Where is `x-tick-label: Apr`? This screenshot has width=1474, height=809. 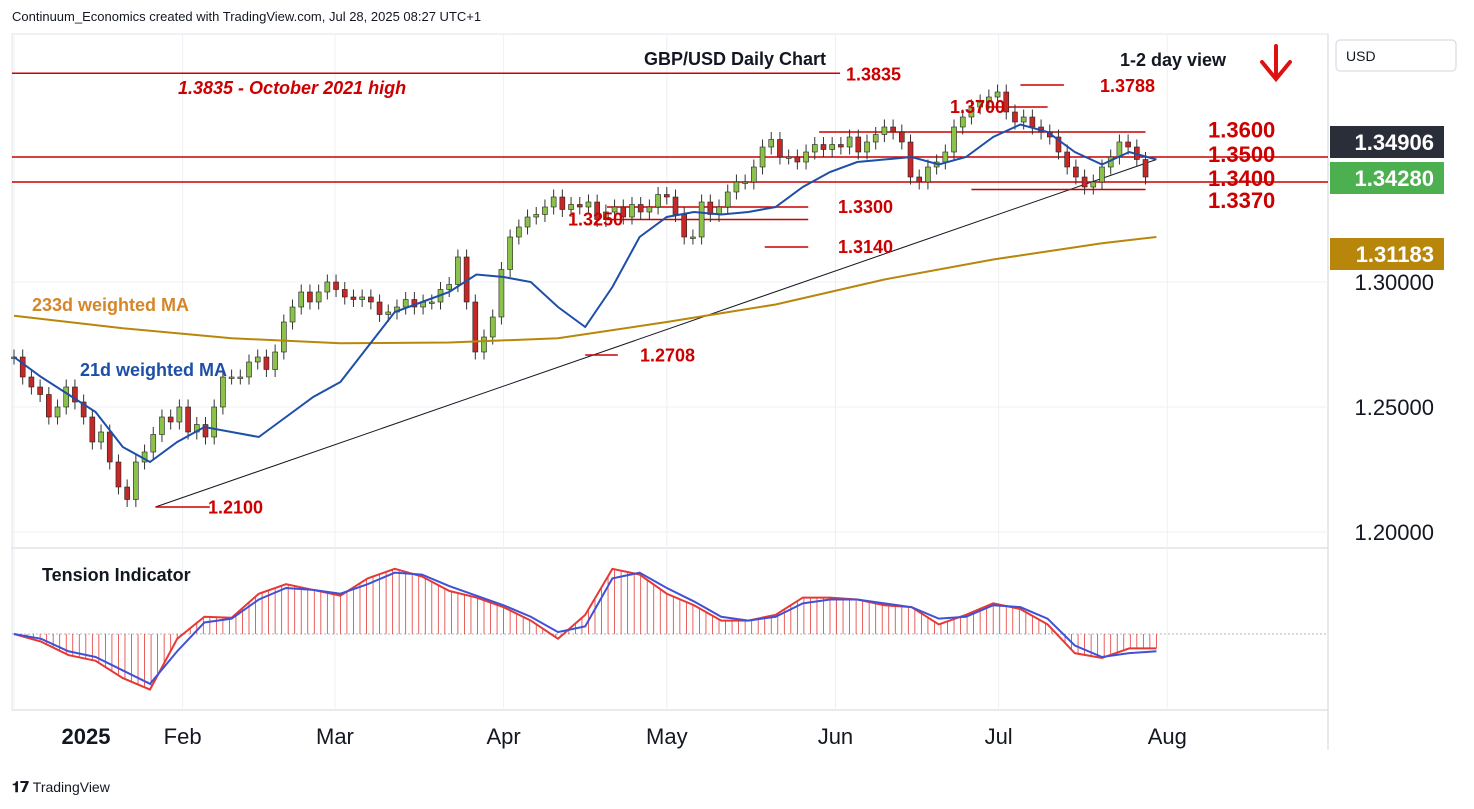
x-tick-label: Apr is located at coordinates (503, 736).